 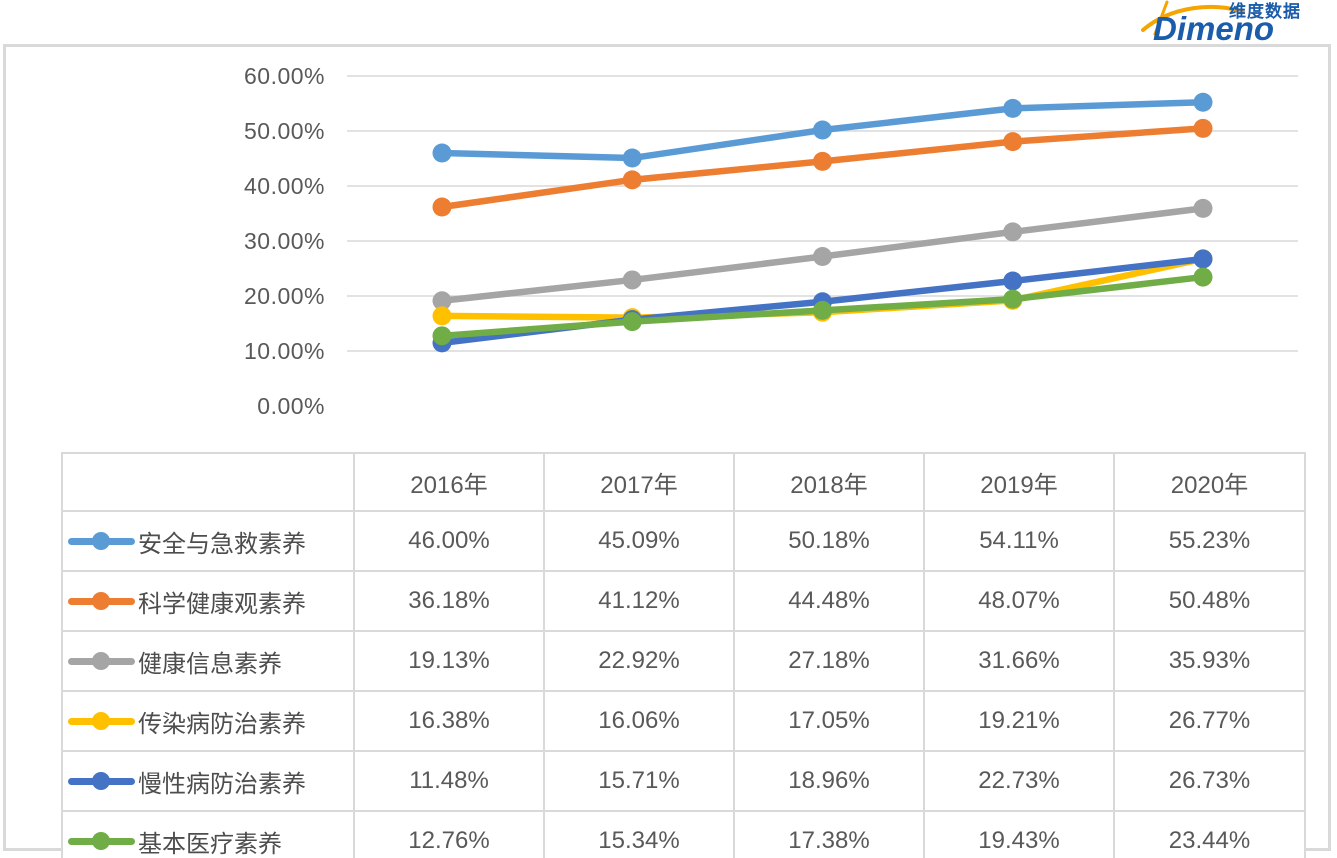 What do you see at coordinates (1019, 601) in the screenshot?
I see `value-cell: 48.07%` at bounding box center [1019, 601].